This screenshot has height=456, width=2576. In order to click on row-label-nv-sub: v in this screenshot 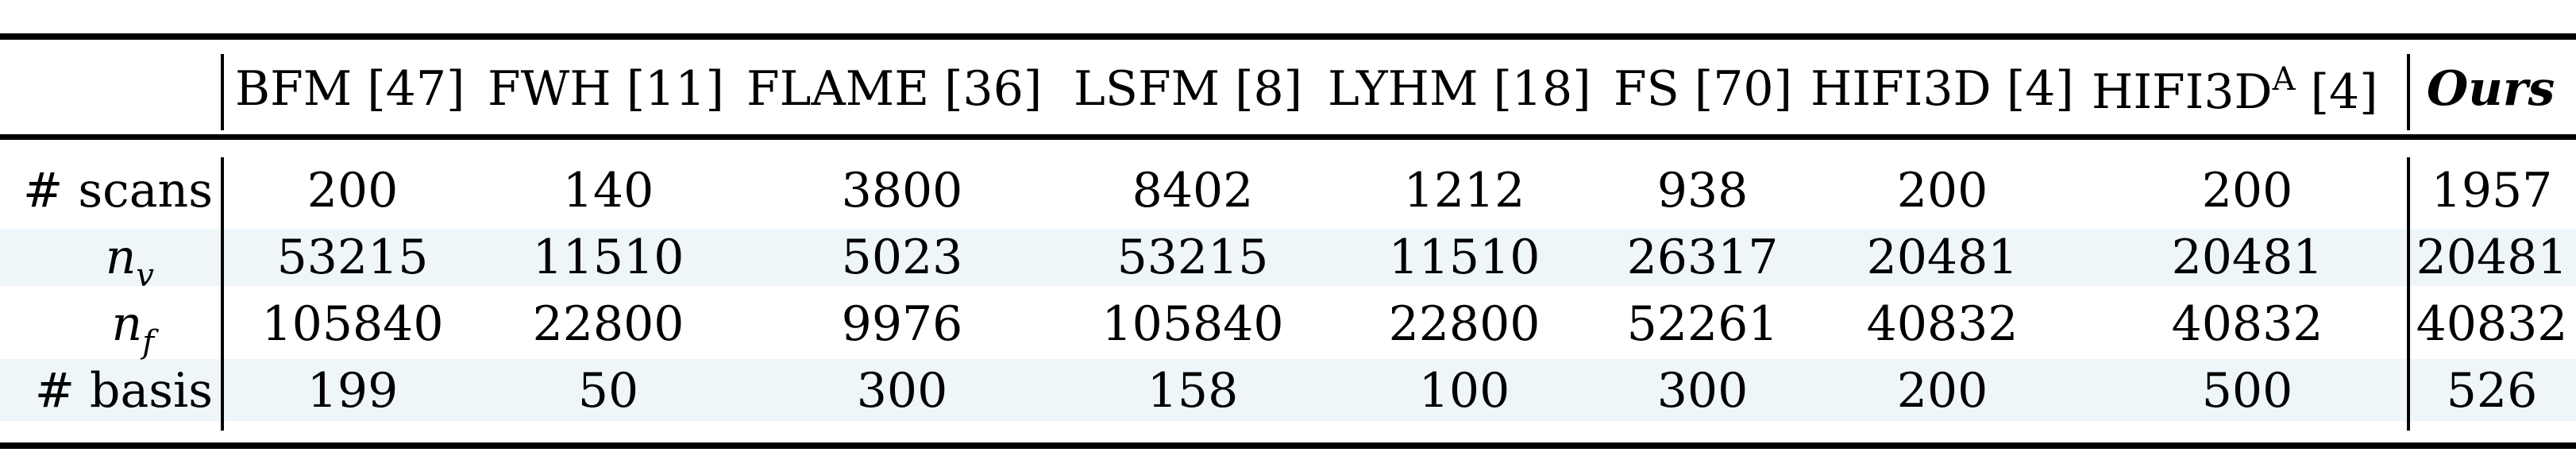, I will do `click(145, 275)`.